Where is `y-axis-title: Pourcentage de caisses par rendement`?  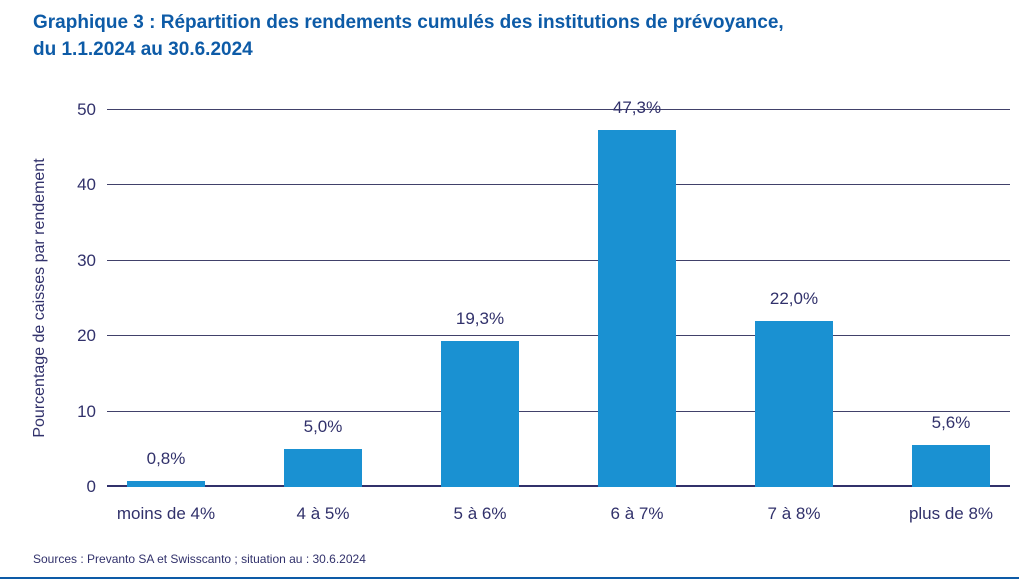
y-axis-title: Pourcentage de caisses par rendement is located at coordinates (39, 298).